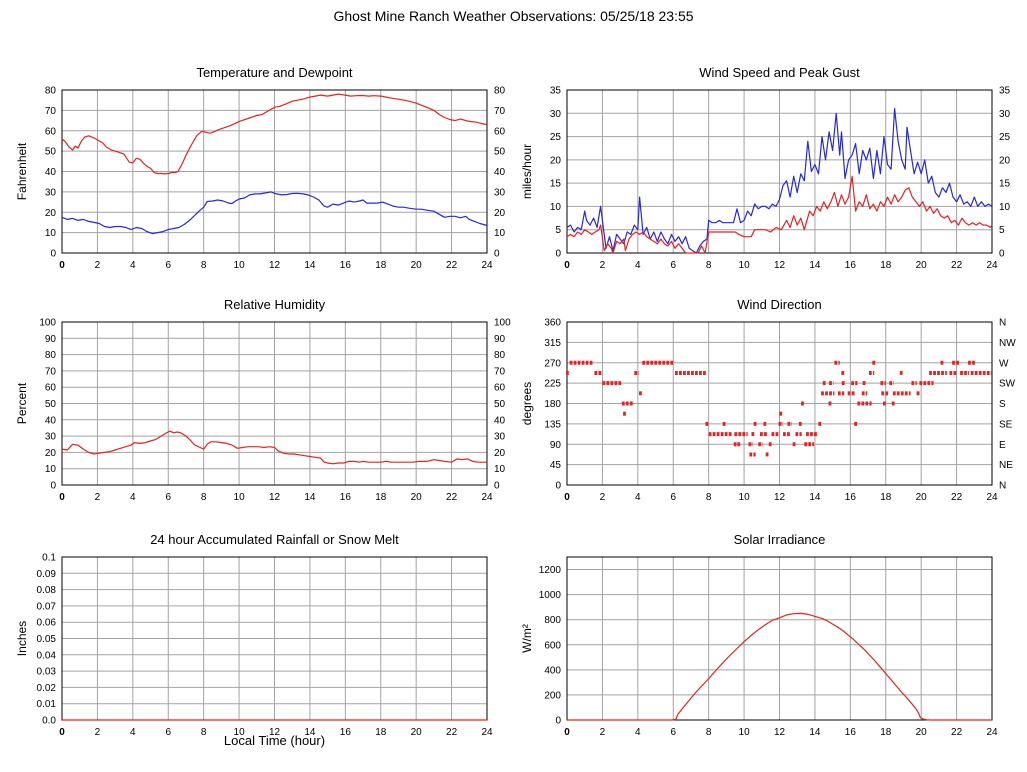  I want to click on wind-speed-line, so click(779, 214).